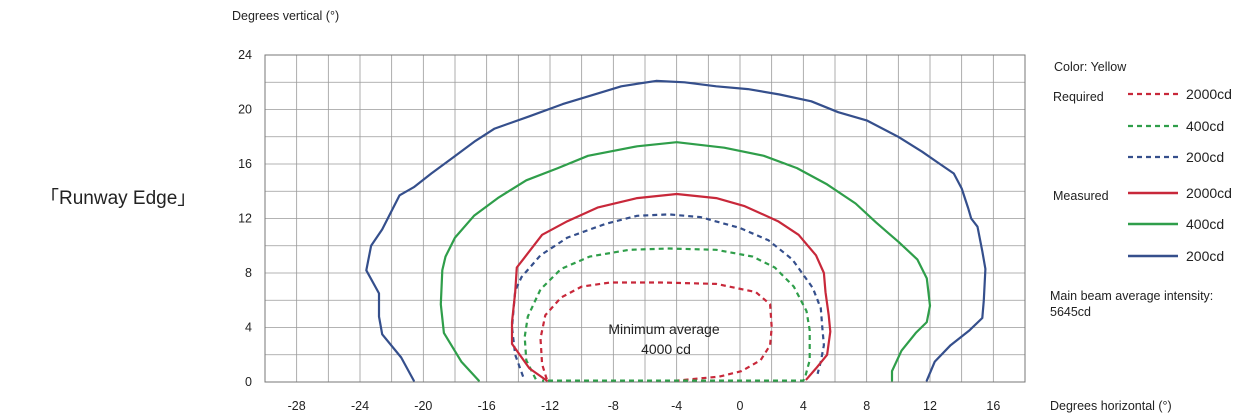 Image resolution: width=1240 pixels, height=414 pixels. Describe the element at coordinates (993, 406) in the screenshot. I see `x-tick-label: 16` at that location.